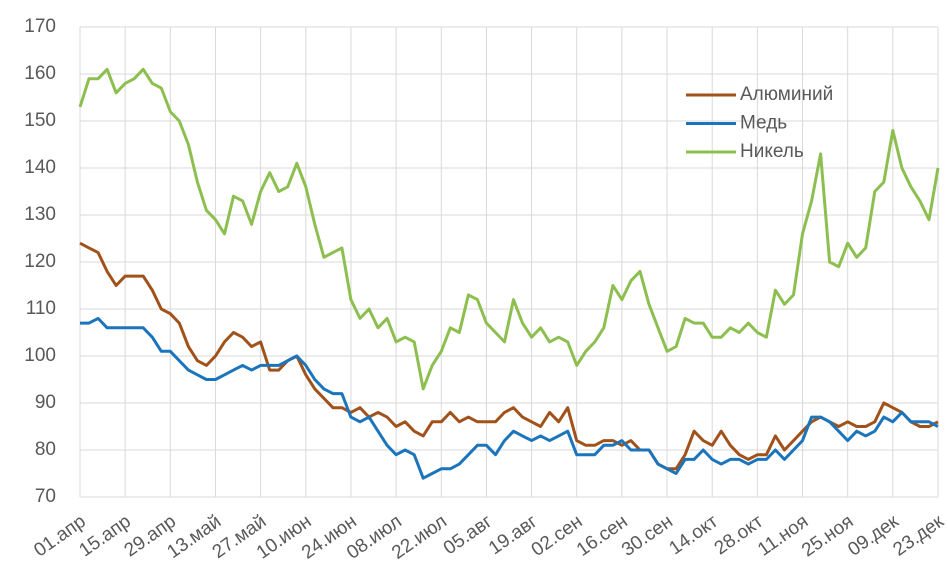 The width and height of the screenshot is (948, 579). Describe the element at coordinates (827, 536) in the screenshot. I see `x-tick-label: 25.ноя` at that location.